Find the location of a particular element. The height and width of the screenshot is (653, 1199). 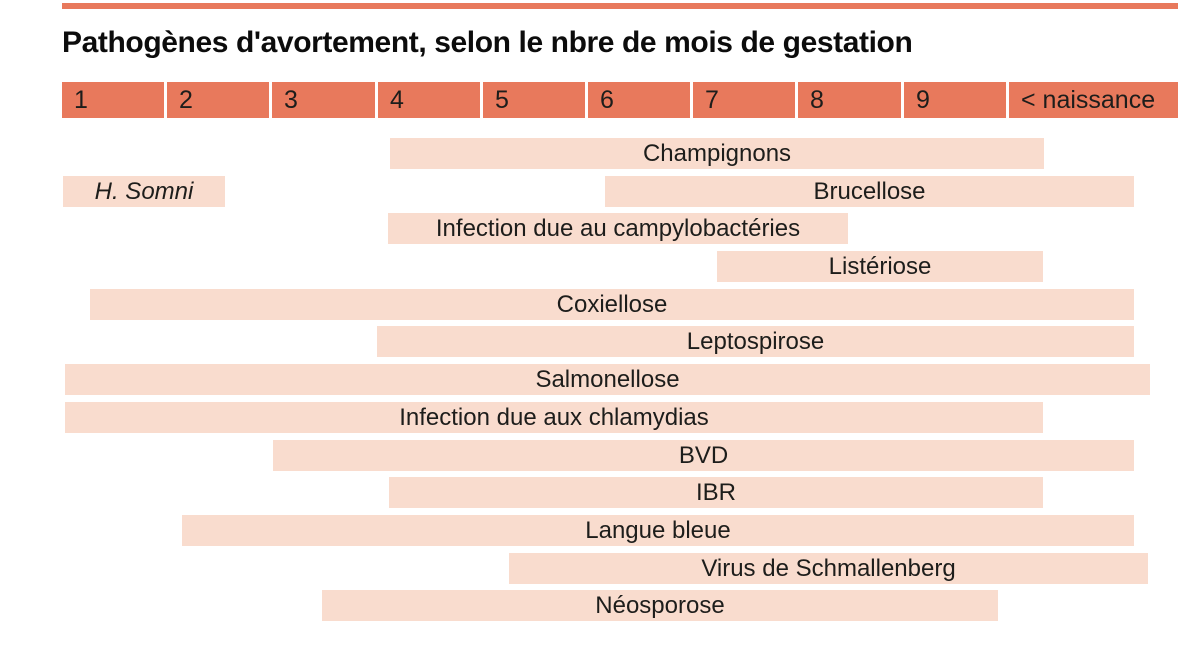

timeline-bar: Néosporose is located at coordinates (660, 605).